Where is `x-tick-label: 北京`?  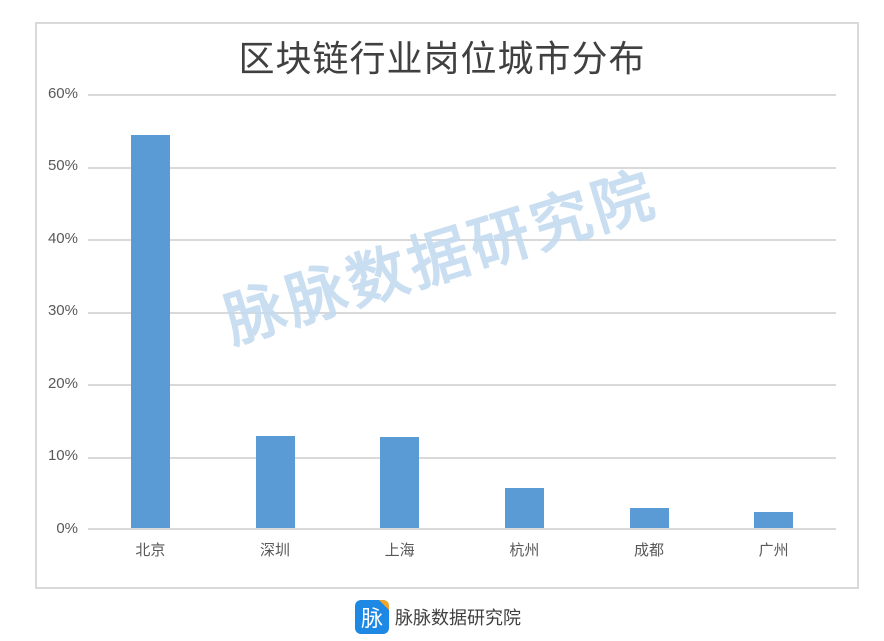 x-tick-label: 北京 is located at coordinates (150, 550).